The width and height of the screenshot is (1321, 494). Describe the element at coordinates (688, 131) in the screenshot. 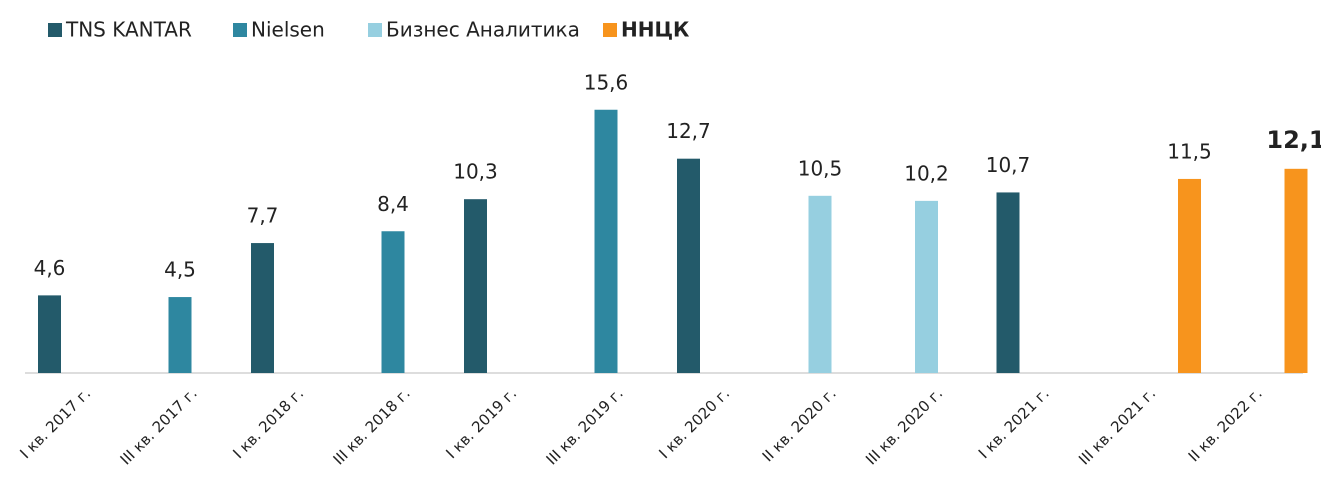

I see `value-label: 12,7` at that location.